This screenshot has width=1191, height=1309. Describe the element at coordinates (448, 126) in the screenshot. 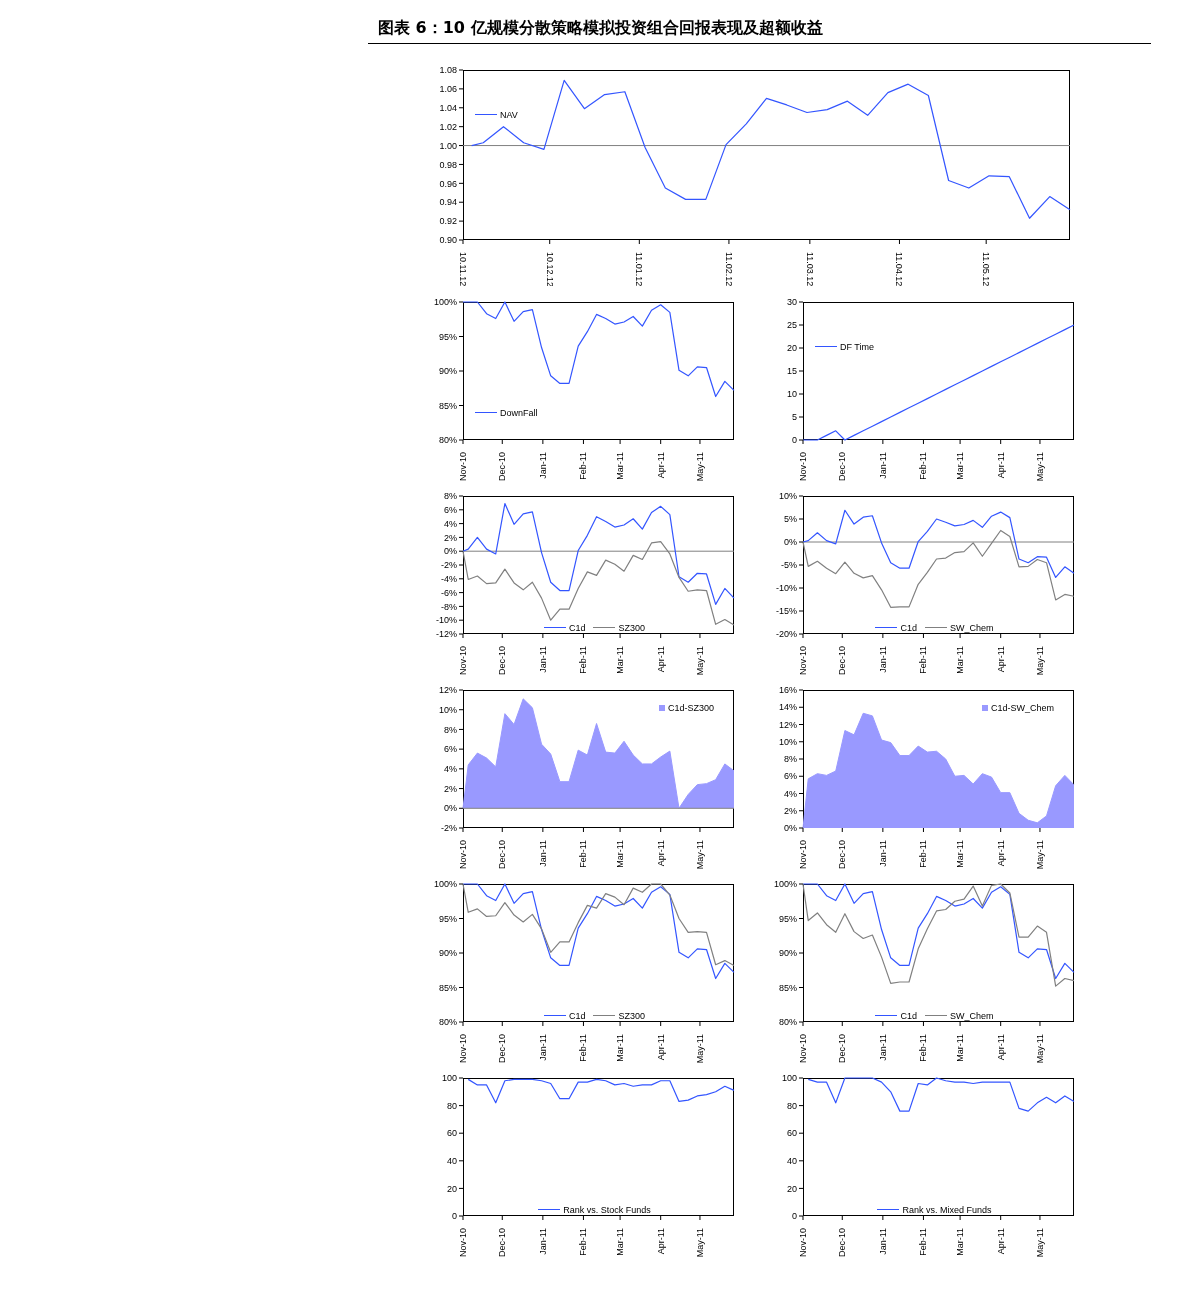

I see `y-tick-label: 1.02` at that location.